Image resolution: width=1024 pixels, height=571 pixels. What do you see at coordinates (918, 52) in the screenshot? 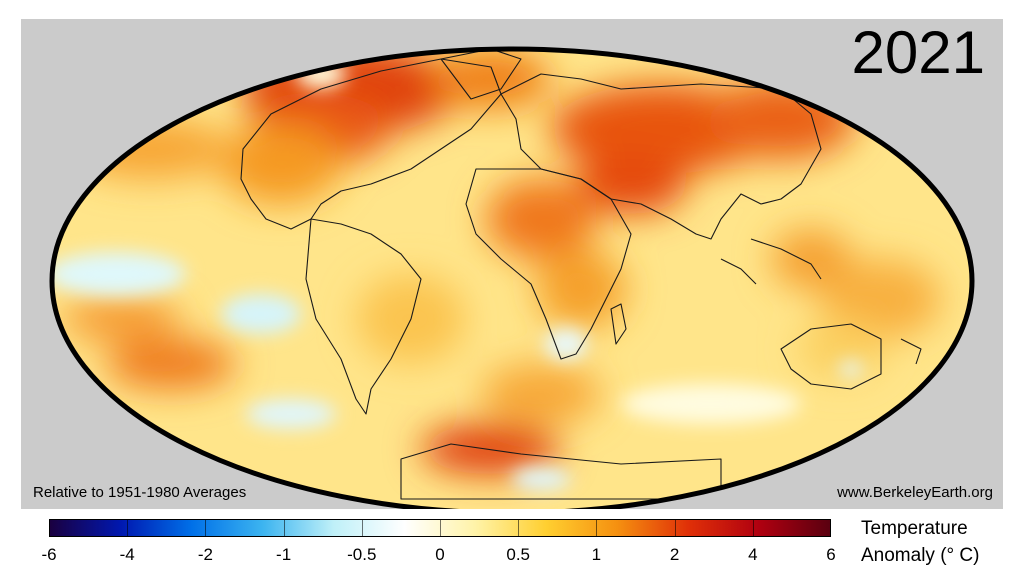
I see `year-label: 2021` at bounding box center [918, 52].